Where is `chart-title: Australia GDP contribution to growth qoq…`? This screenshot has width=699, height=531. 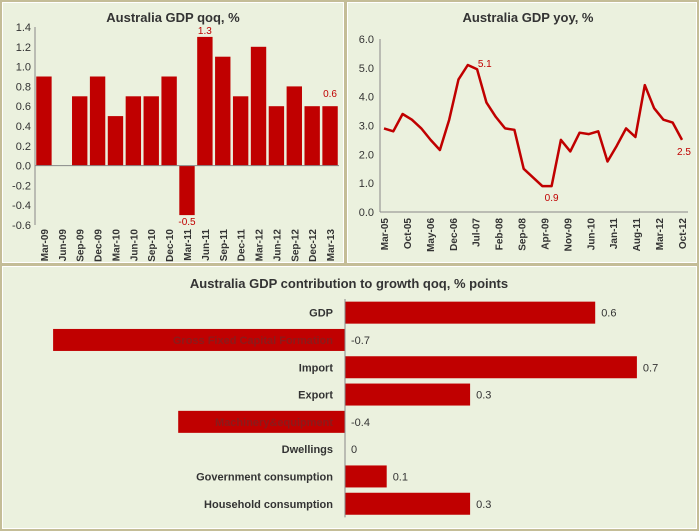
chart-title: Australia GDP contribution to growth qoq… is located at coordinates (349, 283).